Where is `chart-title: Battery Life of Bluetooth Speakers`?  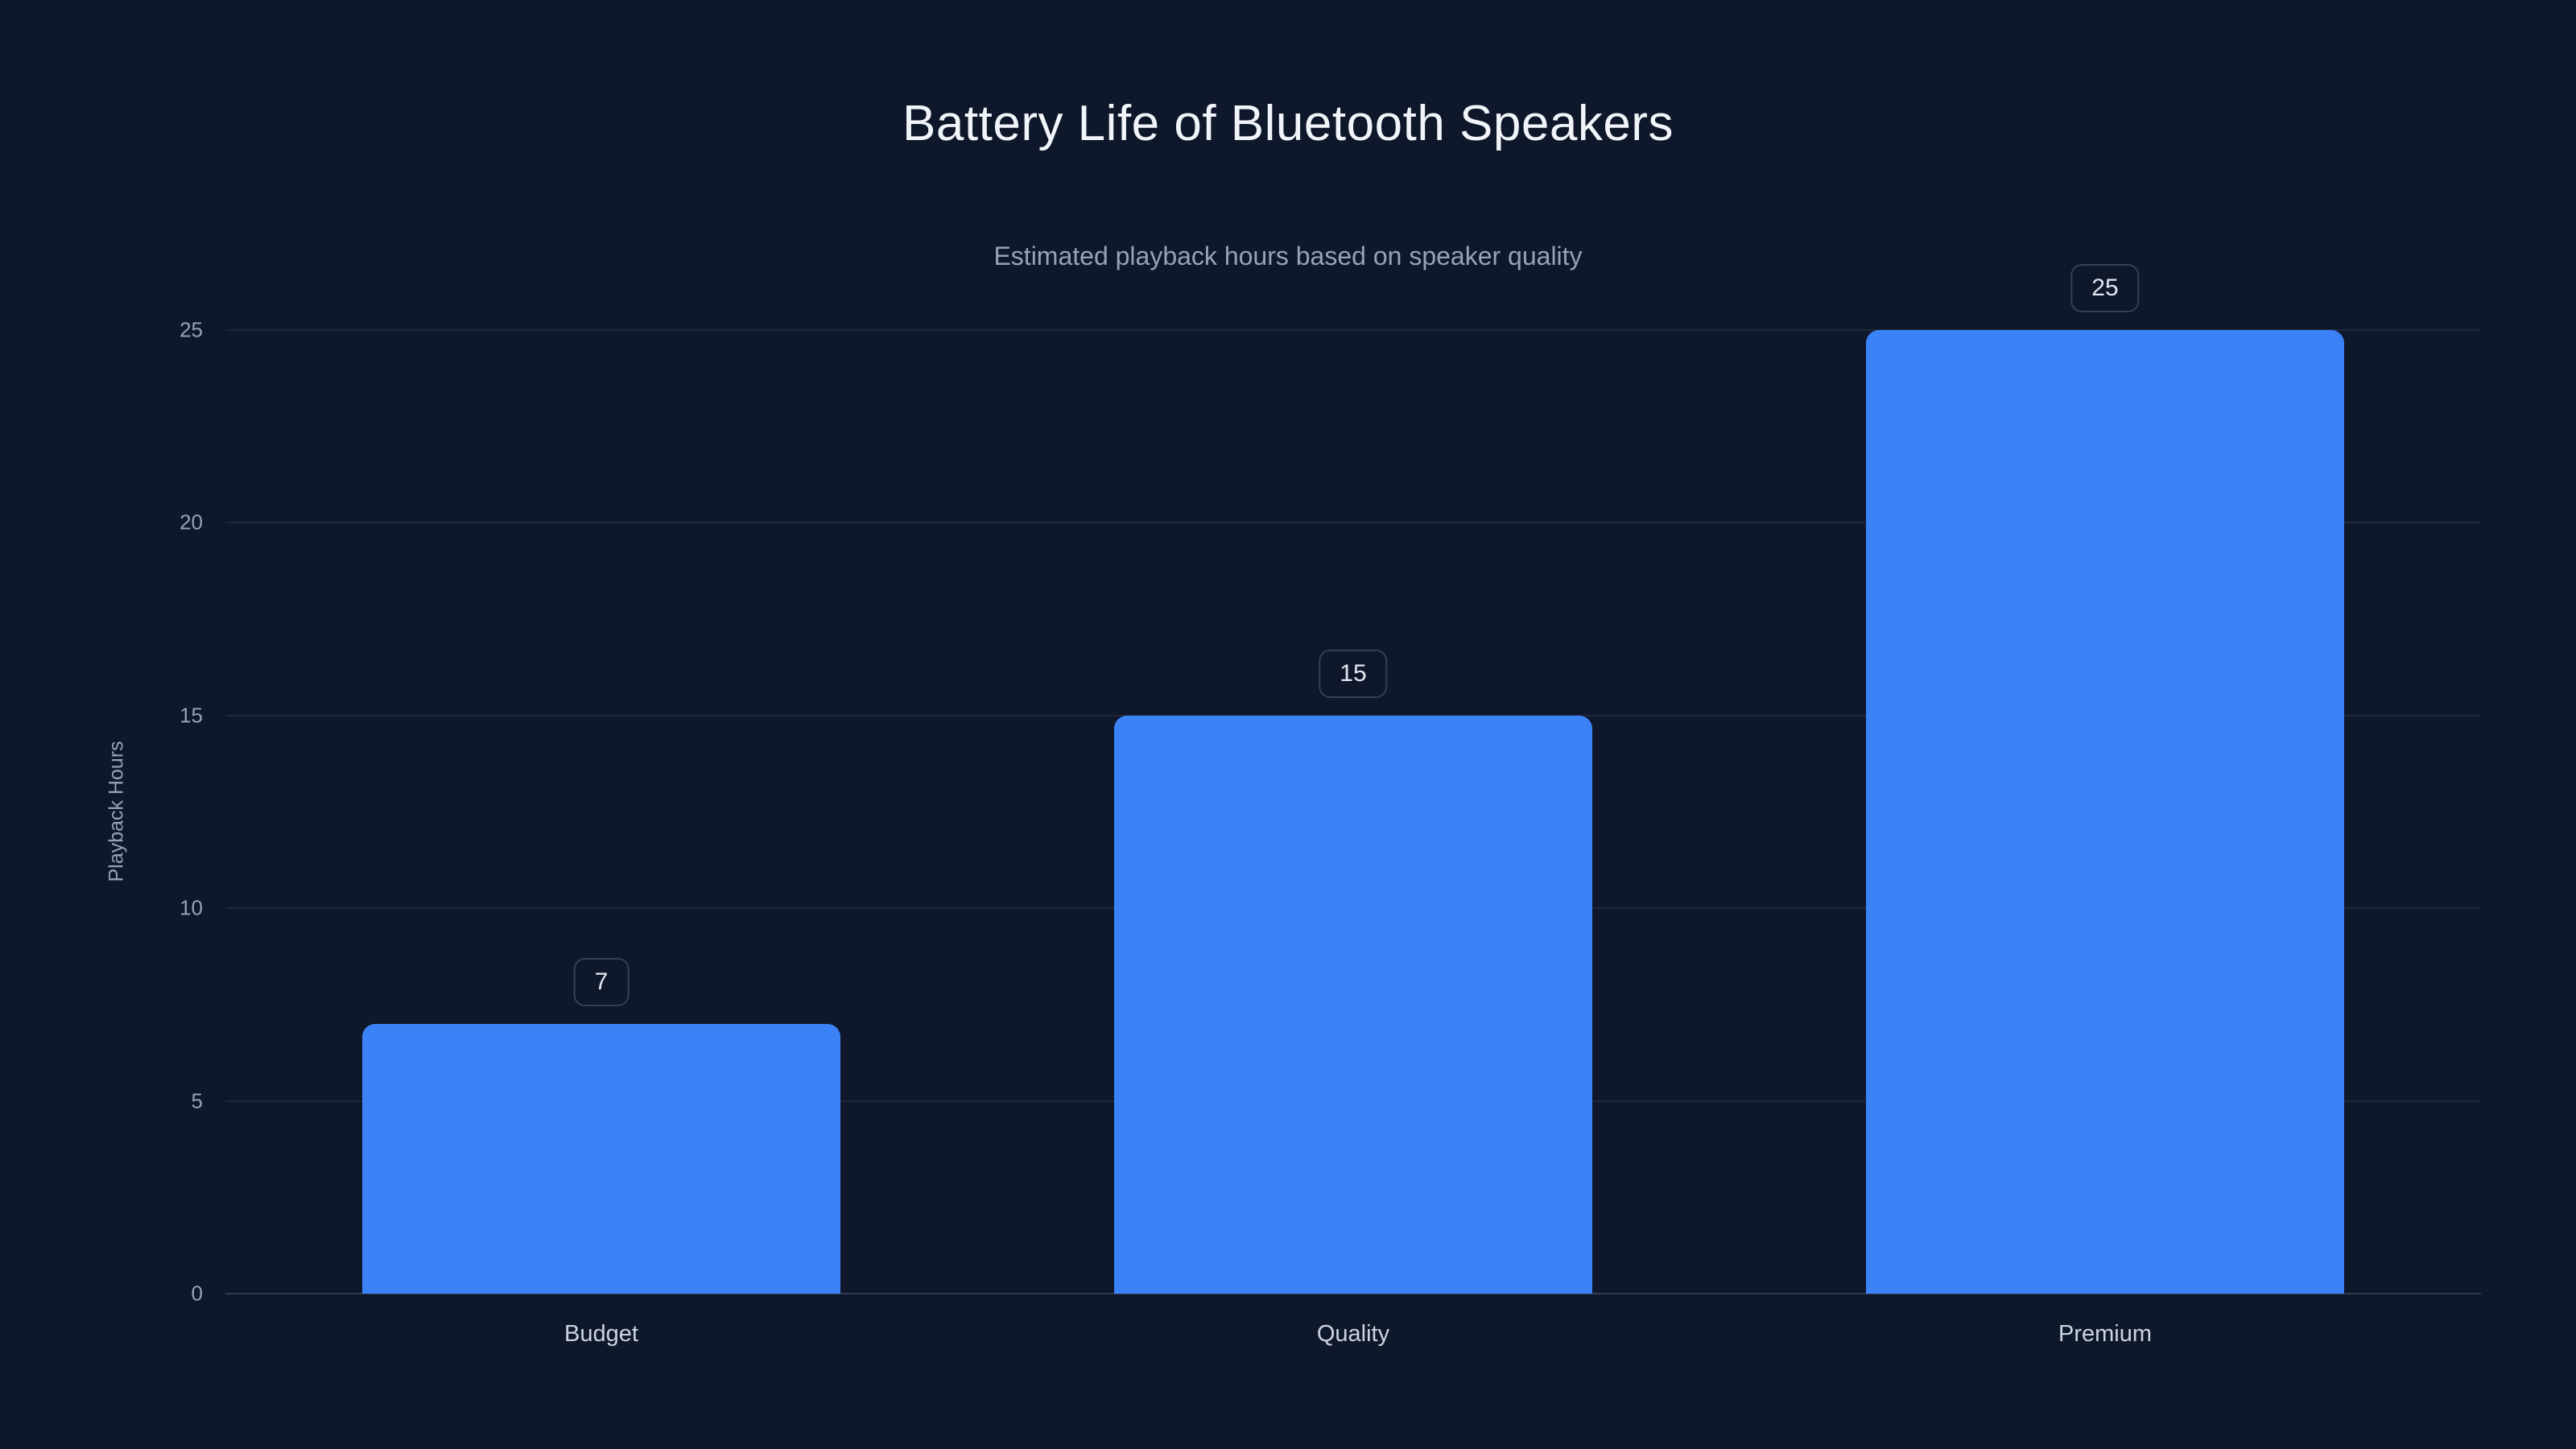
chart-title: Battery Life of Bluetooth Speakers is located at coordinates (1288, 123).